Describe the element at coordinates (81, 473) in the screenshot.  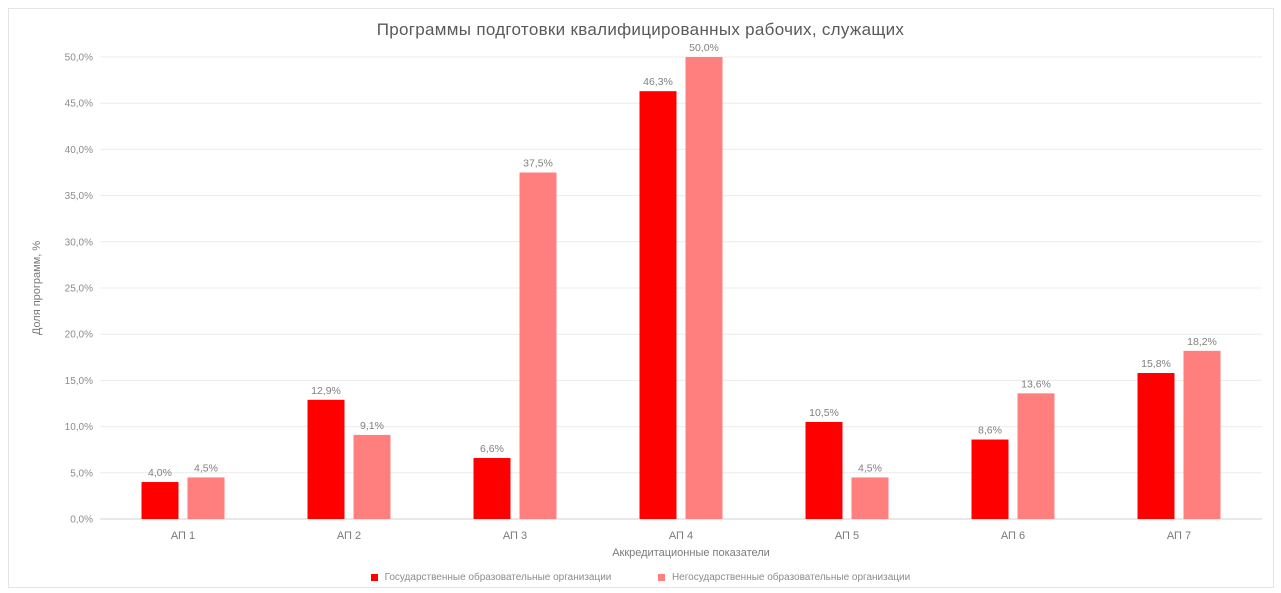
I see `y-tick-label: 5,0%` at that location.